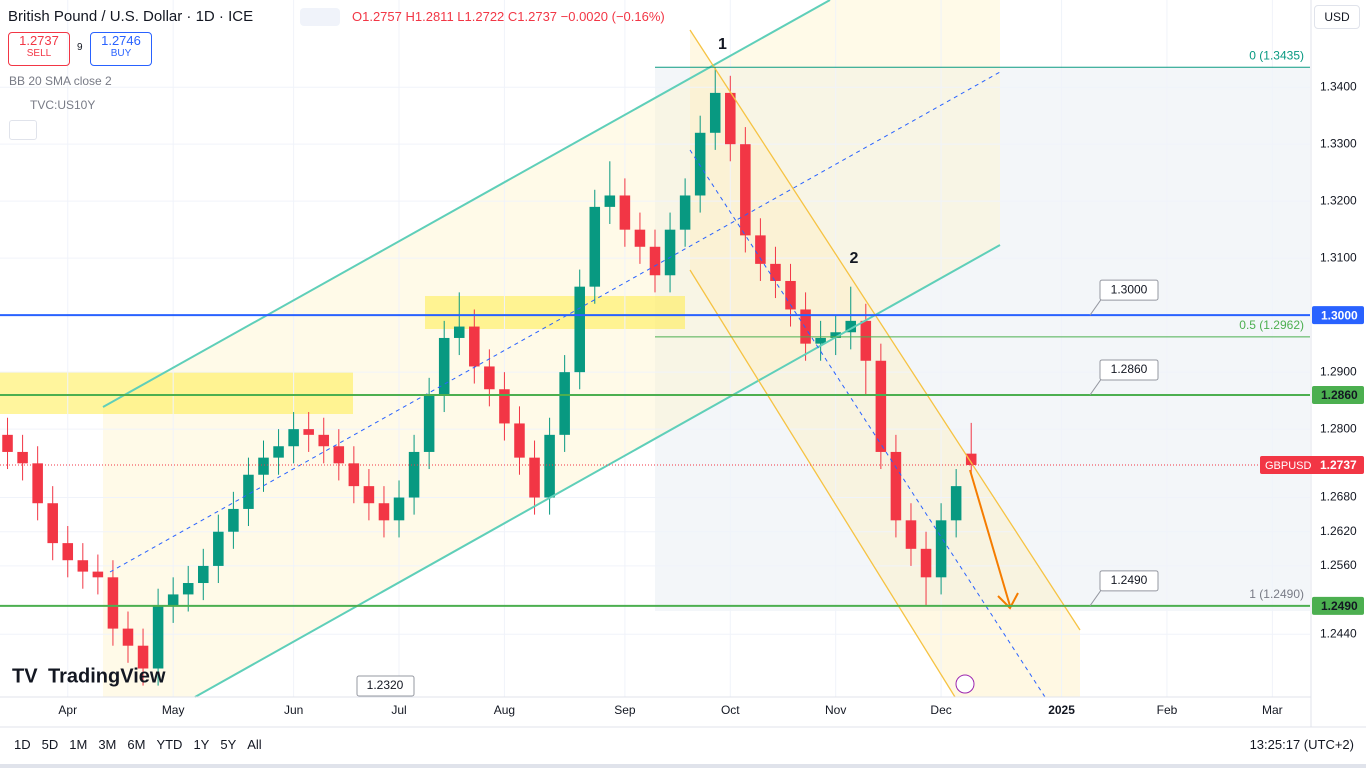  I want to click on bottom-edge, so click(683, 766).